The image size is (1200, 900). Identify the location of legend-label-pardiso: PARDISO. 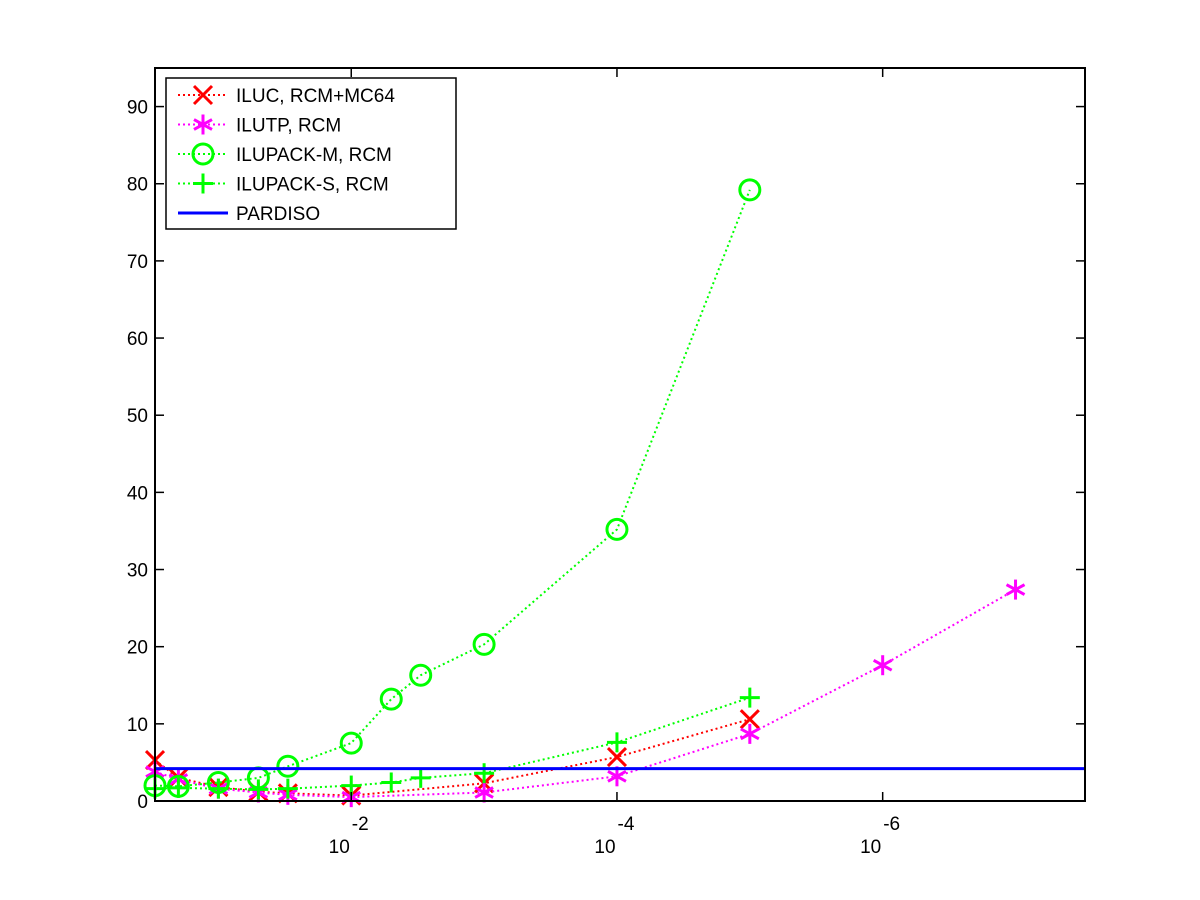
(278, 214).